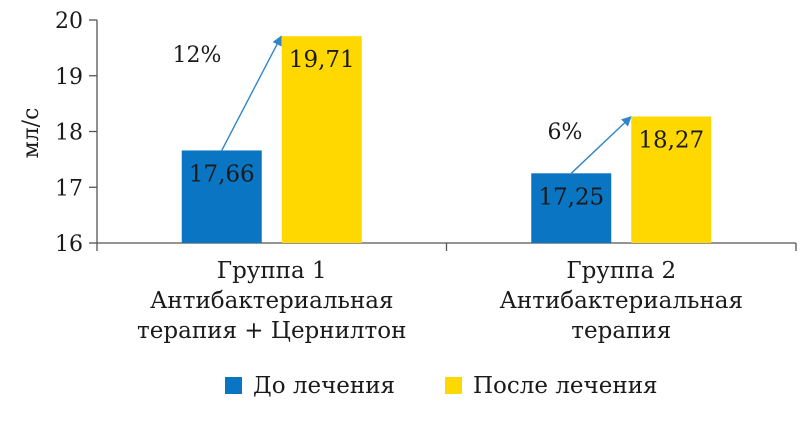 The height and width of the screenshot is (430, 800). I want to click on legend: До лечения После лечения, so click(441, 386).